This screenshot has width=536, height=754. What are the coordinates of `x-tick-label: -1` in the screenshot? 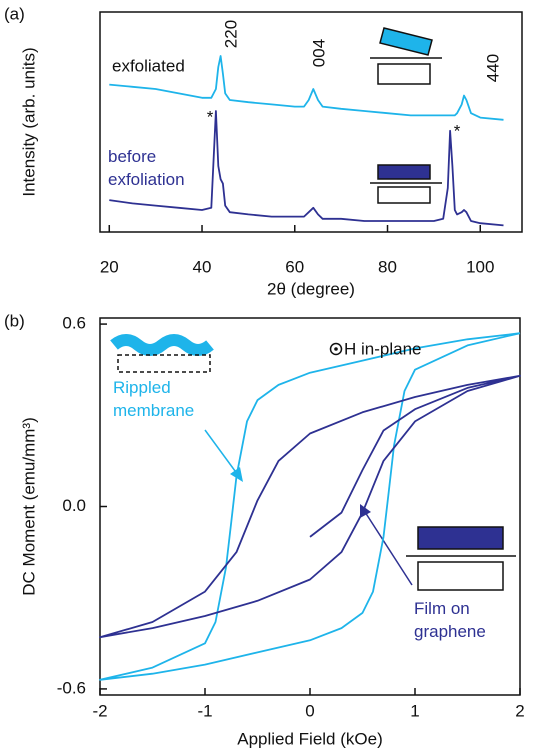 It's located at (204, 710).